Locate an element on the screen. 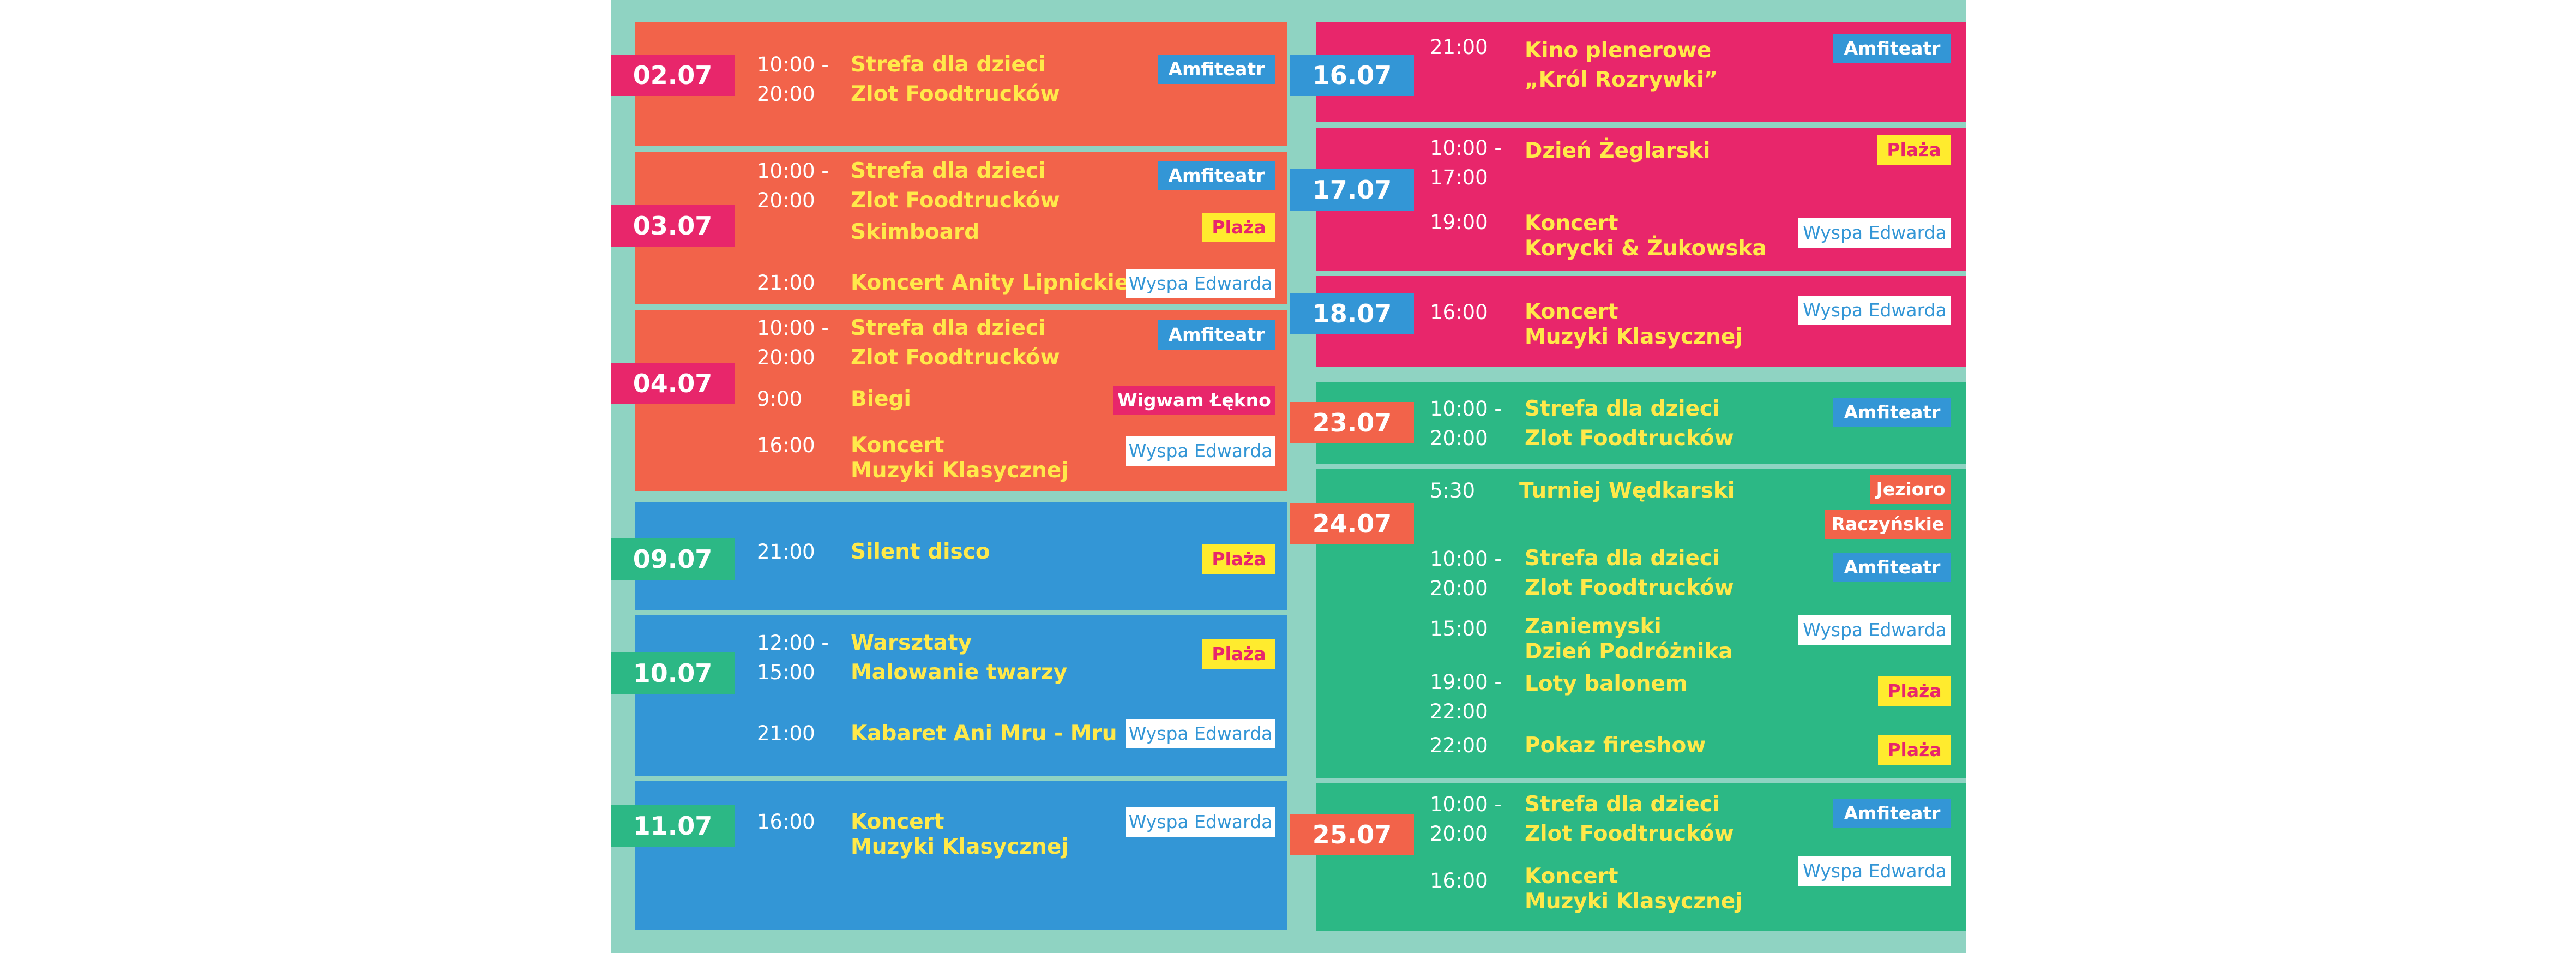 The width and height of the screenshot is (2576, 953). date-label: 24.07 is located at coordinates (1352, 524).